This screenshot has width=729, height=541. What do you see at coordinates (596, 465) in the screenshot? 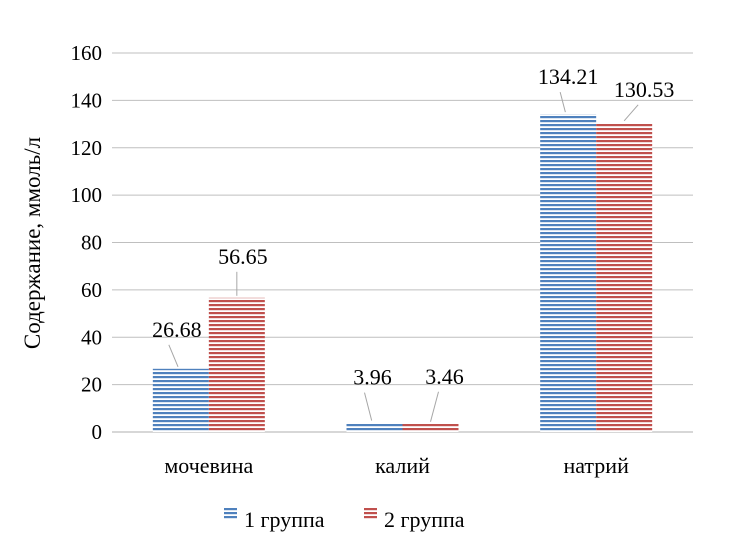
I see `x-tick-label: натрий` at bounding box center [596, 465].